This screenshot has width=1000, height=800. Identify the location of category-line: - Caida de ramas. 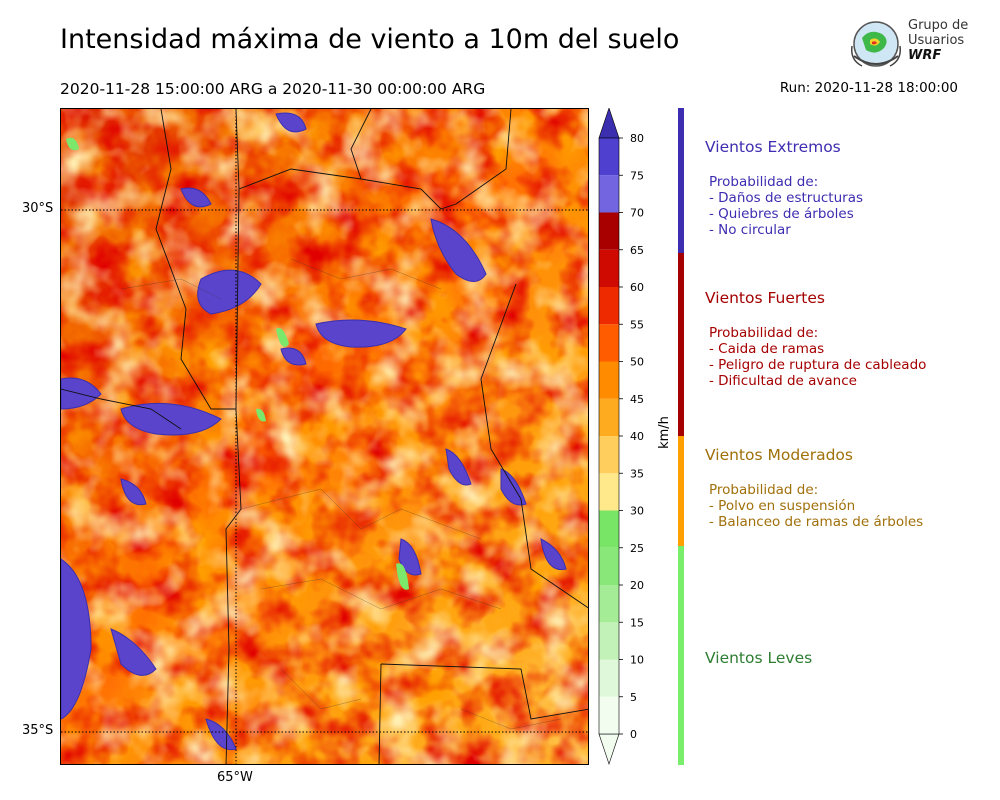
(767, 349).